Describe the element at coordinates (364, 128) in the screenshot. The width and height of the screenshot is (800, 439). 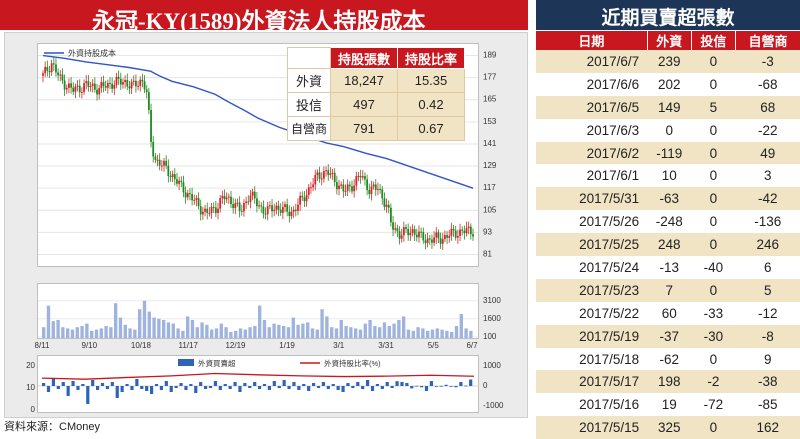
I see `holdings-shares: 791` at that location.